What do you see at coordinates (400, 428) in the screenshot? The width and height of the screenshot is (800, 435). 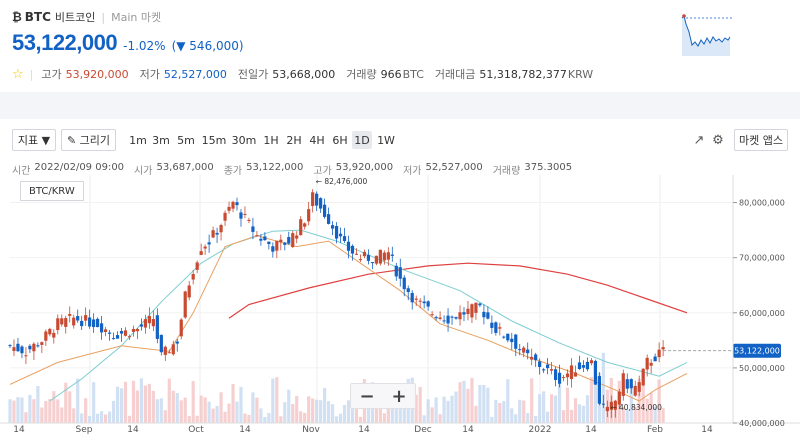 I see `x-axis: 14 Sep 14 Oct 14 Nov 14 Dec 14 2022 14 Feb 14` at bounding box center [400, 428].